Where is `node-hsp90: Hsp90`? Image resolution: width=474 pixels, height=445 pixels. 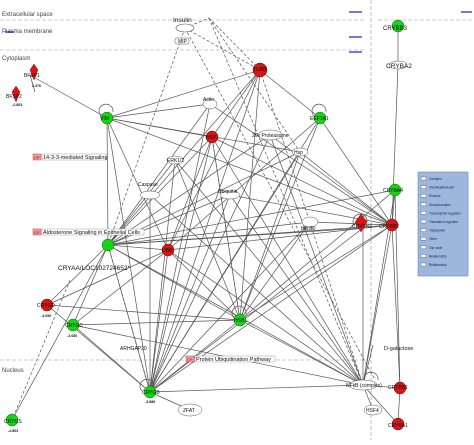
node-hsp90: Hsp90 is located at coordinates (310, 224).